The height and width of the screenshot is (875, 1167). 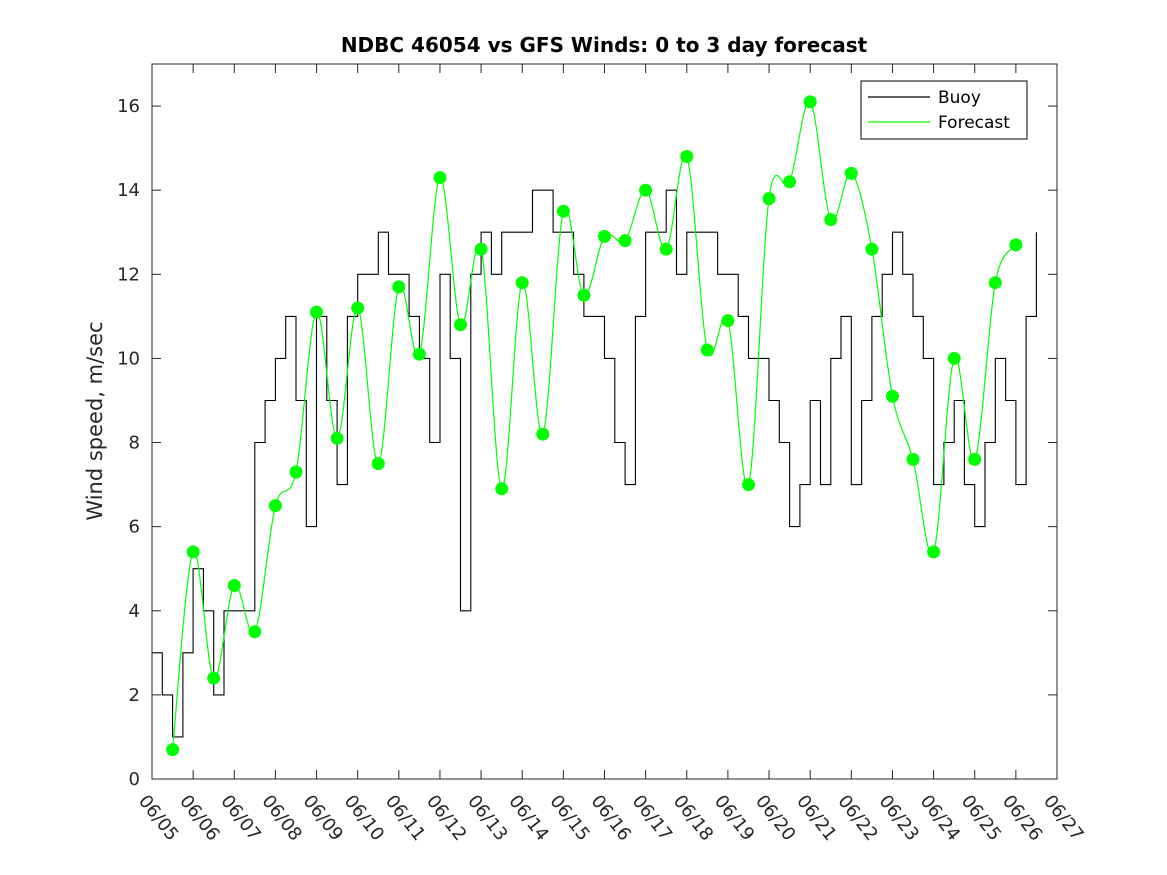 I want to click on legend: Buoy Forecast, so click(x=944, y=110).